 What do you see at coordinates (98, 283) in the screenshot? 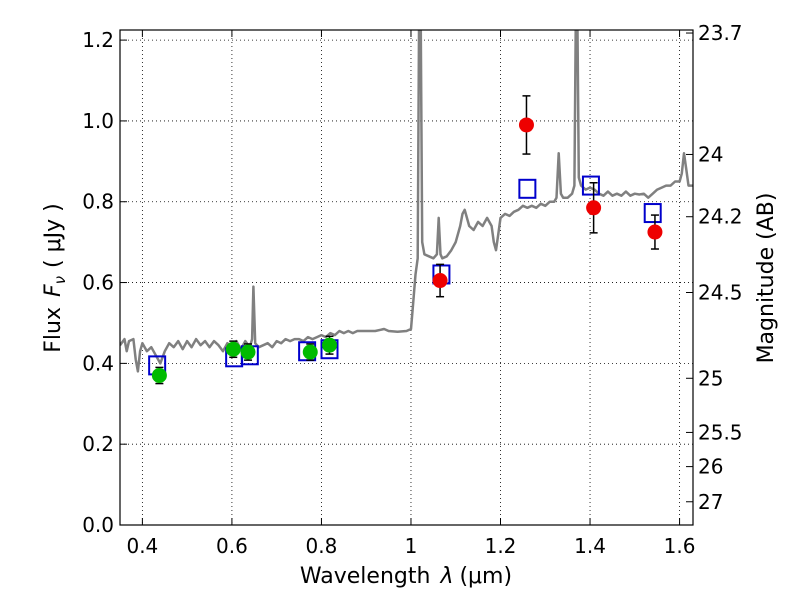
I see `y-tick-label: 0.6` at bounding box center [98, 283].